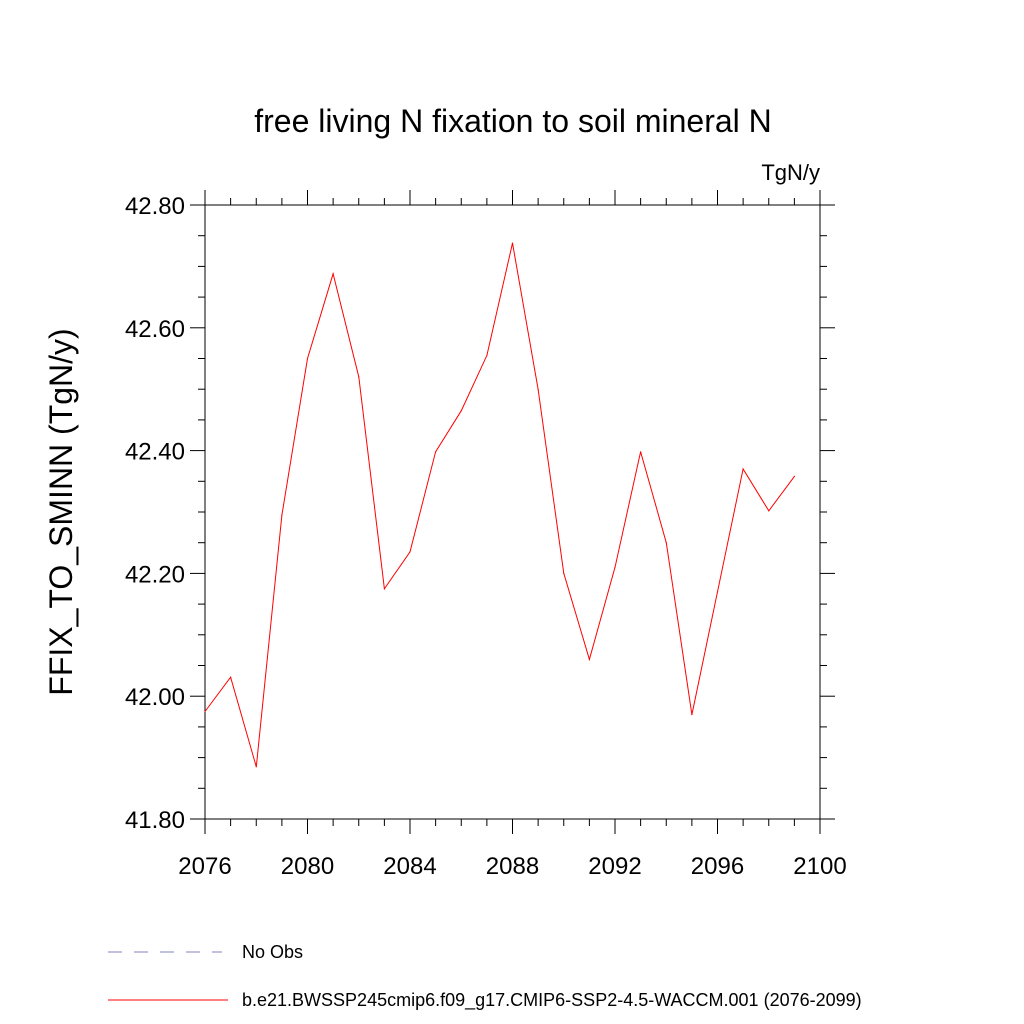 This screenshot has height=1024, width=1024. Describe the element at coordinates (61, 511) in the screenshot. I see `y-axis-label: FFIX_TO_SMINN (TgN/y)` at that location.